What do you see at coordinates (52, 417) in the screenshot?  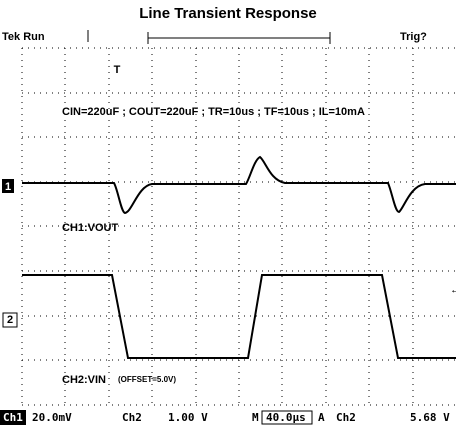 I see `ch1-scale: 20.0mV` at bounding box center [52, 417].